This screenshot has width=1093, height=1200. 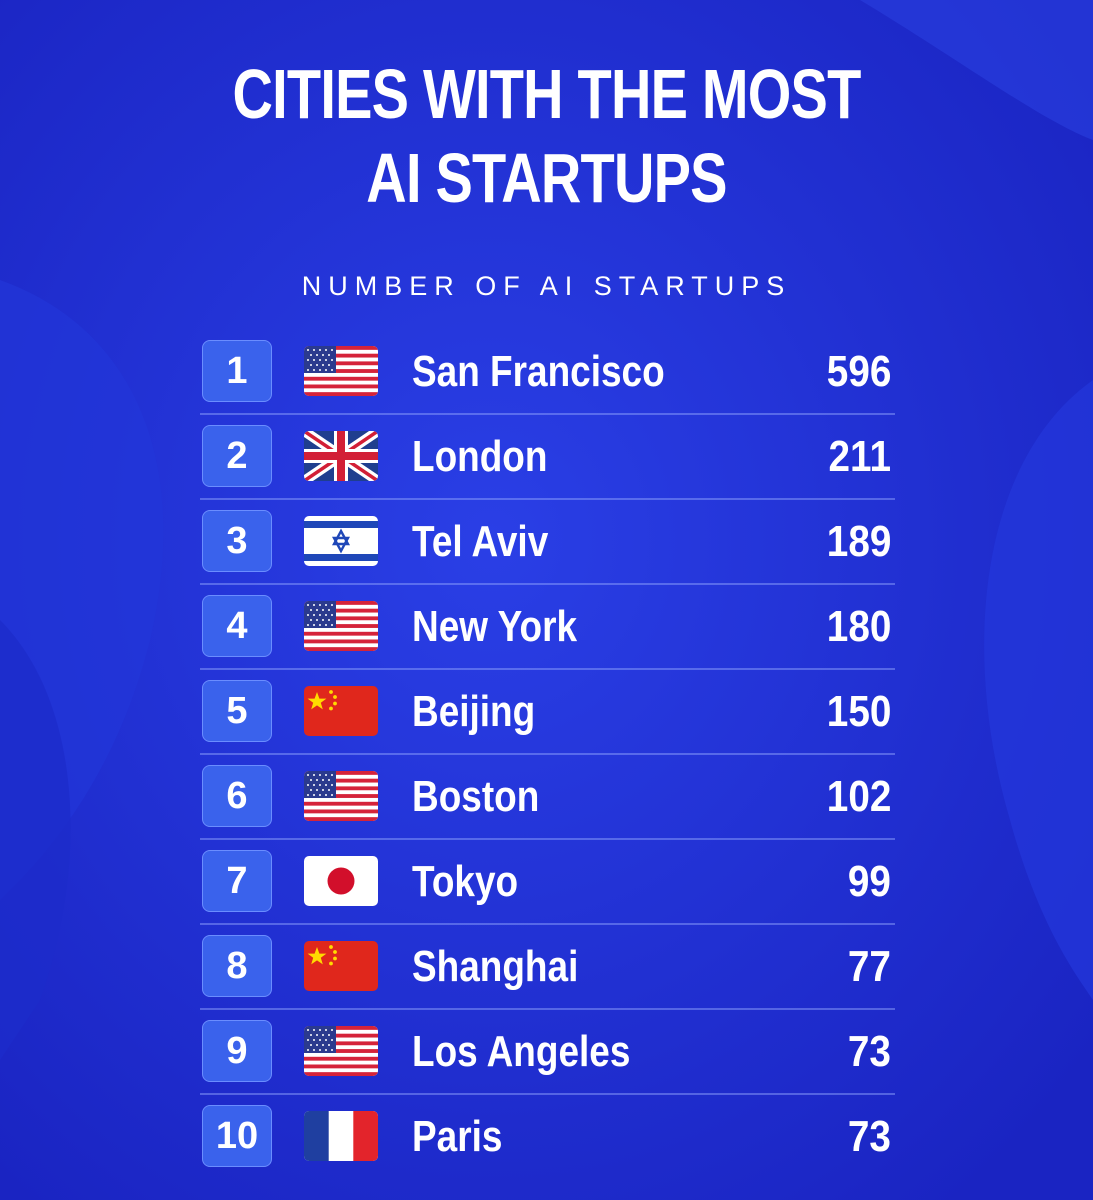 What do you see at coordinates (858, 541) in the screenshot?
I see `startup-count: 189` at bounding box center [858, 541].